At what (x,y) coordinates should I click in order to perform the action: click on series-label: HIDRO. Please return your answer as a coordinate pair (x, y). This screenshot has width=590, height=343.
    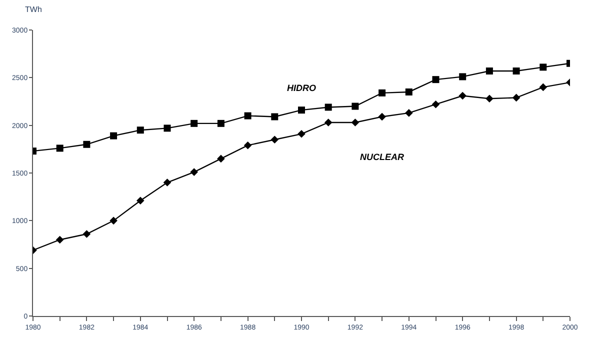
    Looking at the image, I should click on (301, 88).